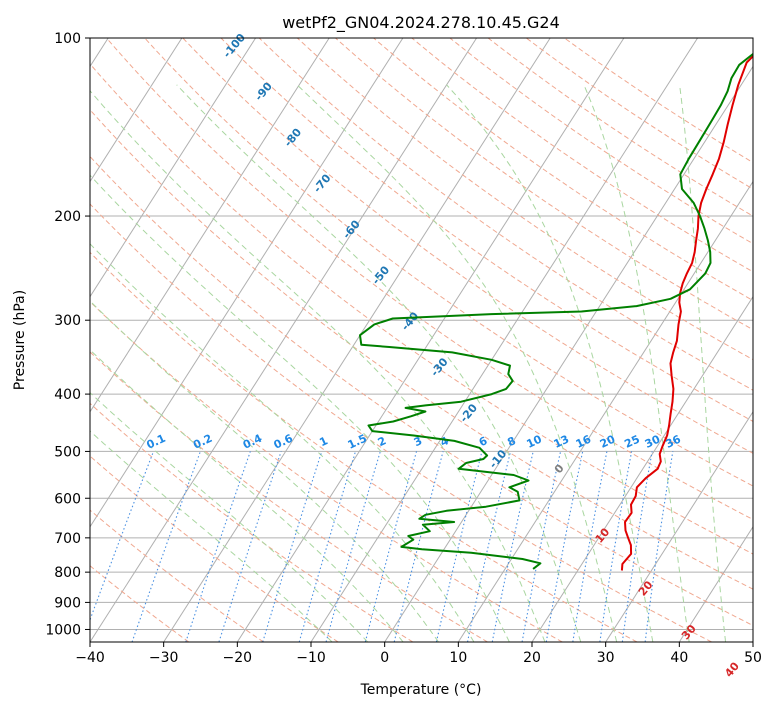 Image resolution: width=775 pixels, height=712 pixels. What do you see at coordinates (753, 658) in the screenshot?
I see `x-tick-label: 50` at bounding box center [753, 658].